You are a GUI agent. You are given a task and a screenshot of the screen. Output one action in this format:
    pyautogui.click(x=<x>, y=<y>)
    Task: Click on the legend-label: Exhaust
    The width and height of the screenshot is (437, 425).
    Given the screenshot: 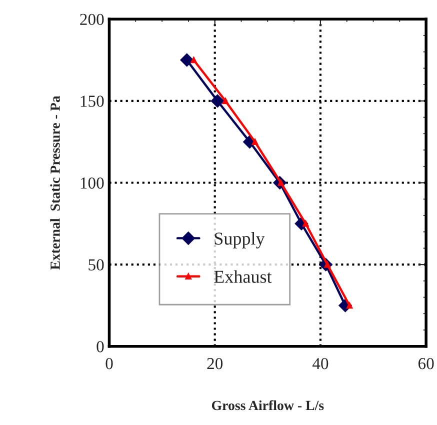 What is the action you would take?
    pyautogui.click(x=243, y=276)
    